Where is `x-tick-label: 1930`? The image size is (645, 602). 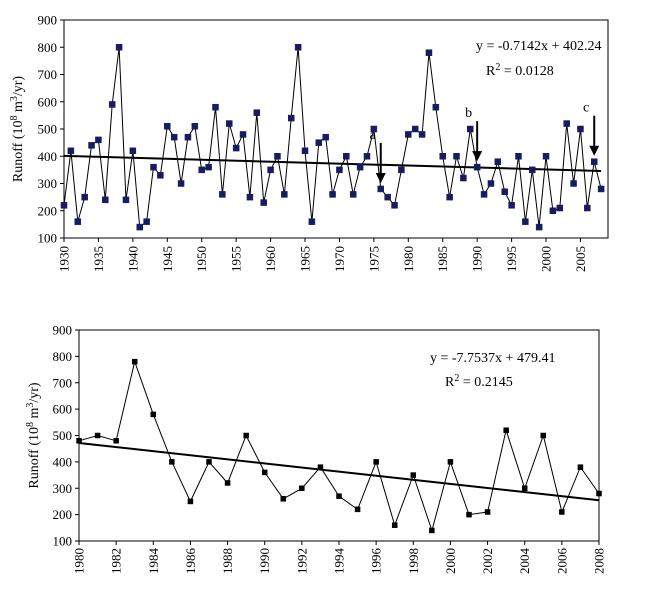 x-tick-label: 1930 is located at coordinates (64, 259).